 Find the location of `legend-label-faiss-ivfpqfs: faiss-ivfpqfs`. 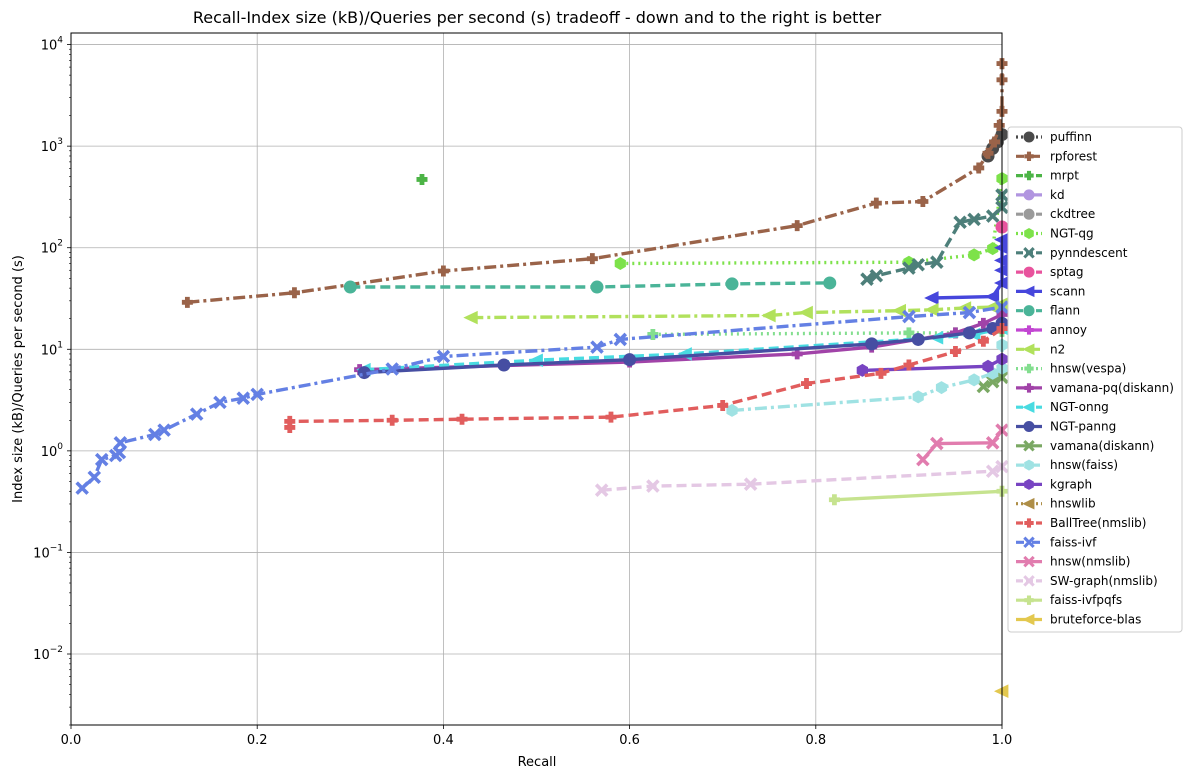

legend-label-faiss-ivfpqfs: faiss-ivfpqfs is located at coordinates (1086, 600).